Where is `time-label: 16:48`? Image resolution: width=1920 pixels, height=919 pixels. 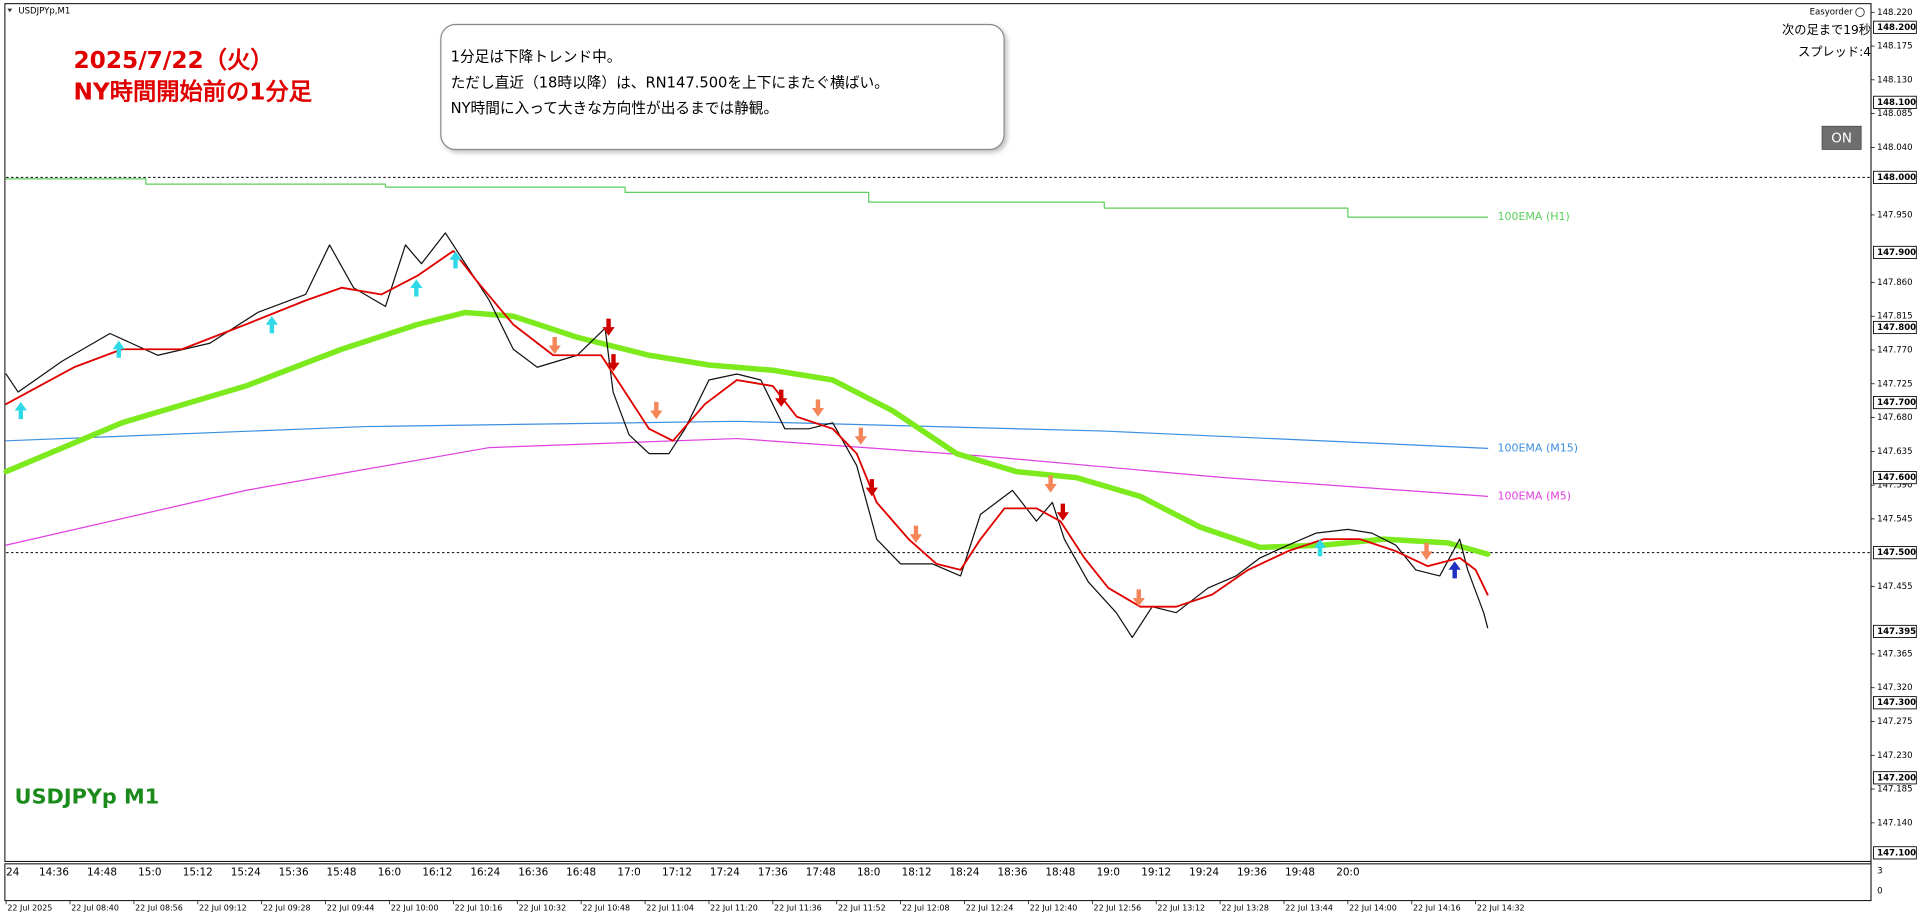
time-label: 16:48 is located at coordinates (581, 872).